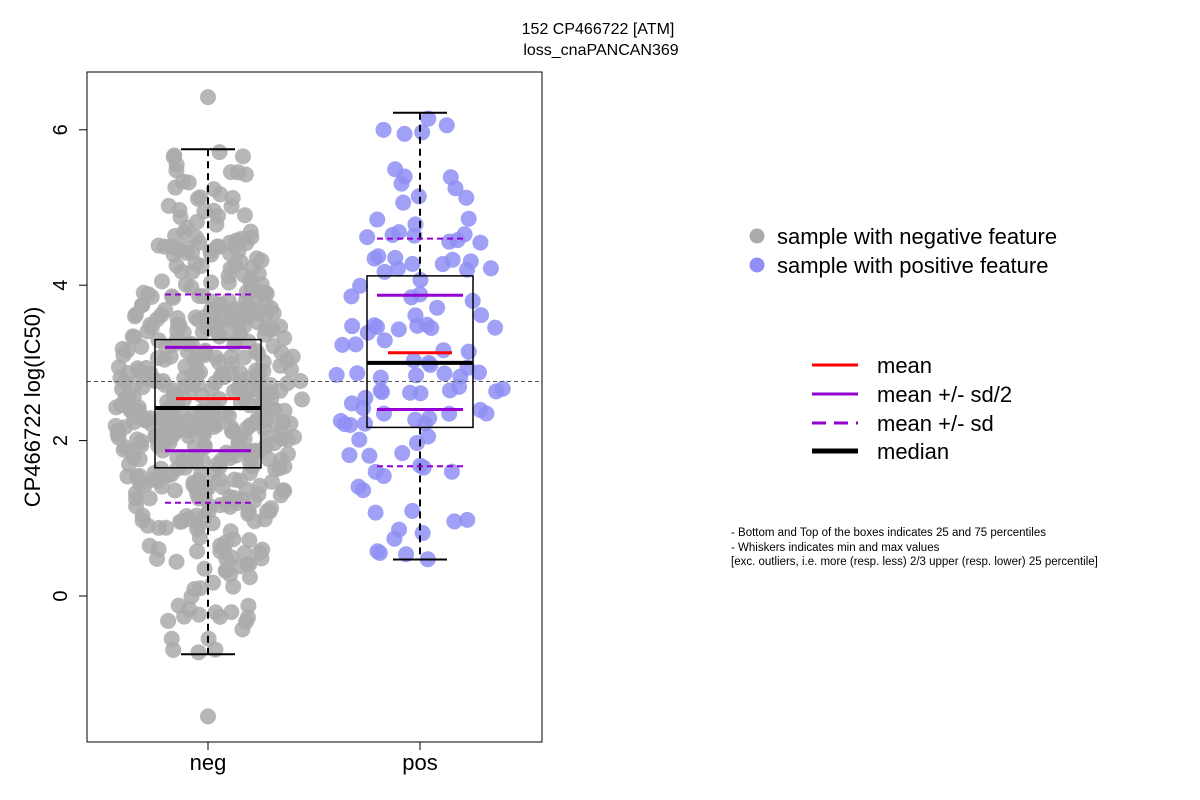 This screenshot has width=1200, height=800. I want to click on chart-title-line1: 152 CP466722 [ATM], so click(598, 29).